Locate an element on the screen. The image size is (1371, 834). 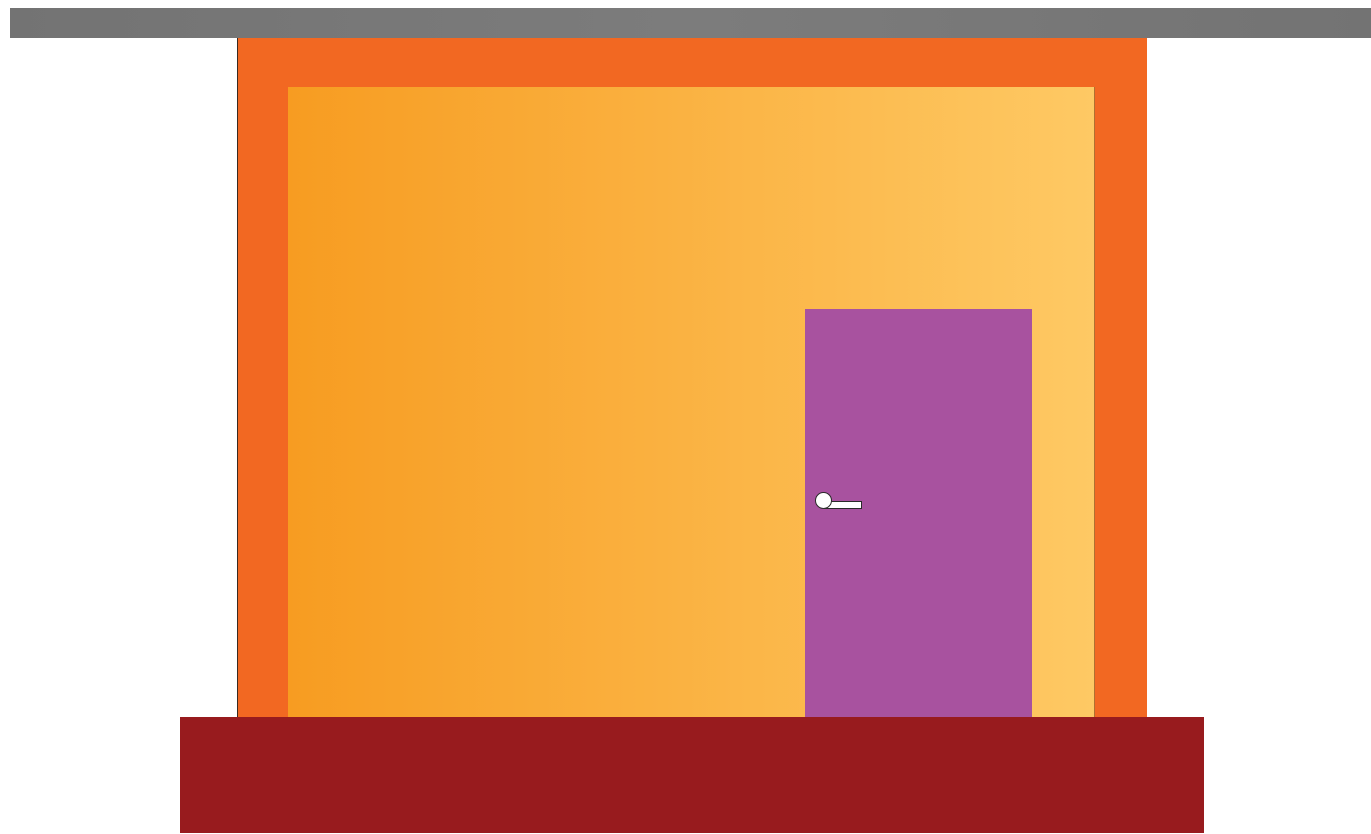
roof-bar is located at coordinates (690, 23).